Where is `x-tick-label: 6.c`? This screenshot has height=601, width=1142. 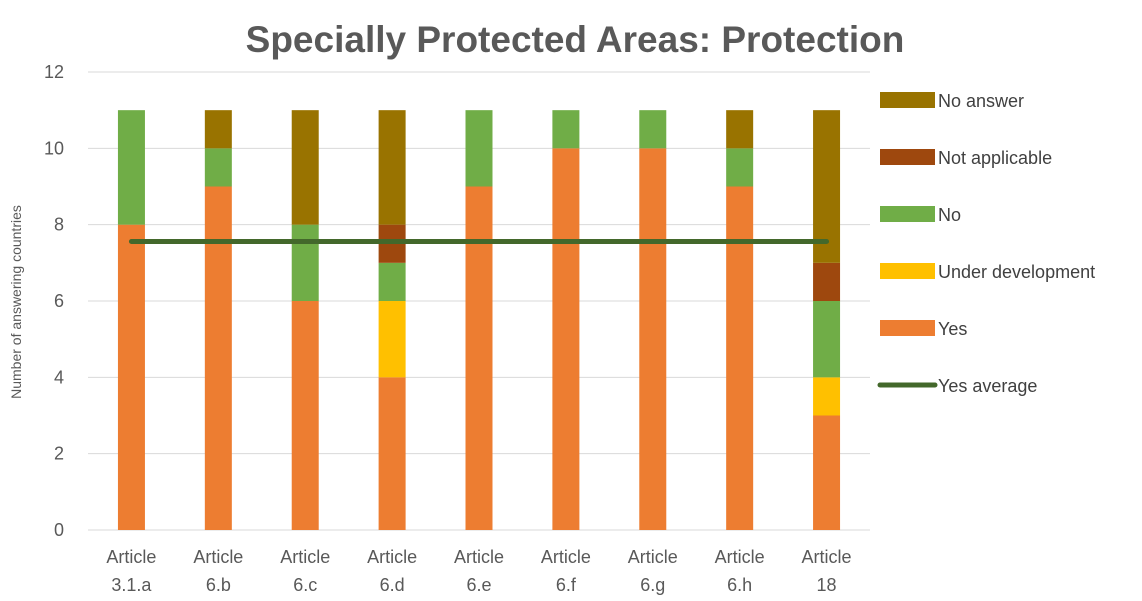
x-tick-label: 6.c is located at coordinates (305, 585).